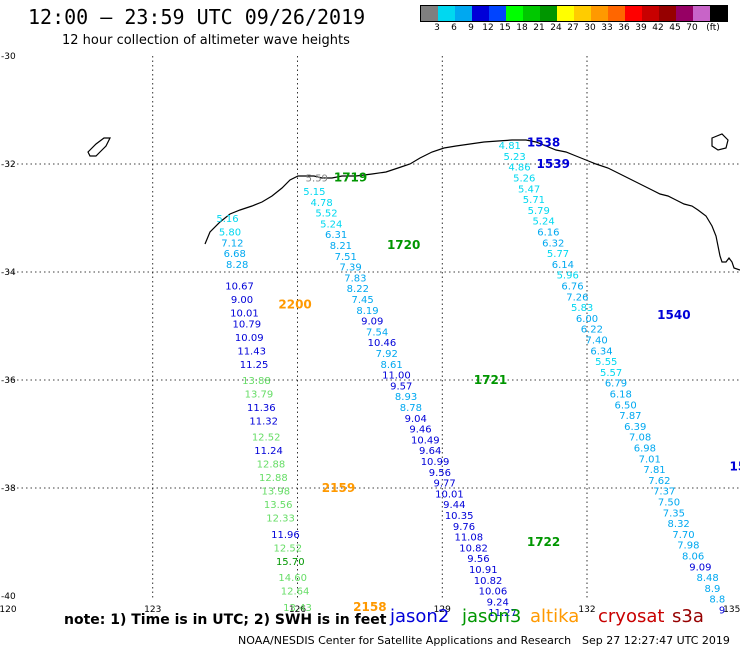 The image size is (740, 650). I want to click on latitude-tick-label: -30, so click(8, 57).